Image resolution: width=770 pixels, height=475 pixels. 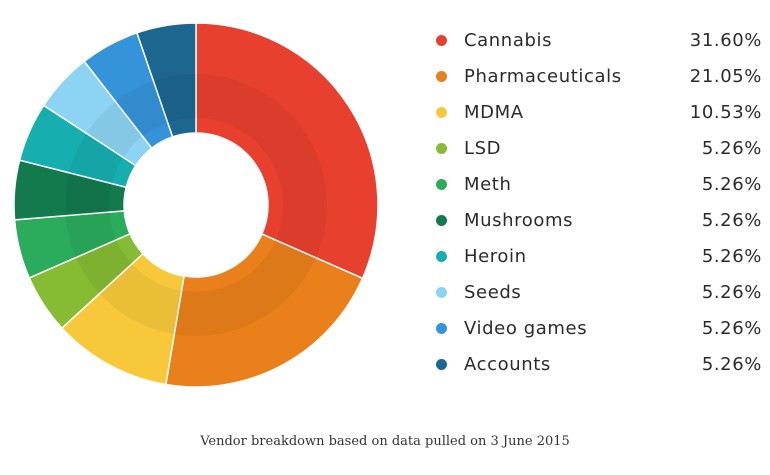 I want to click on legend-item-pharmaceuticals: Pharmaceuticals 21.05%, so click(x=599, y=76).